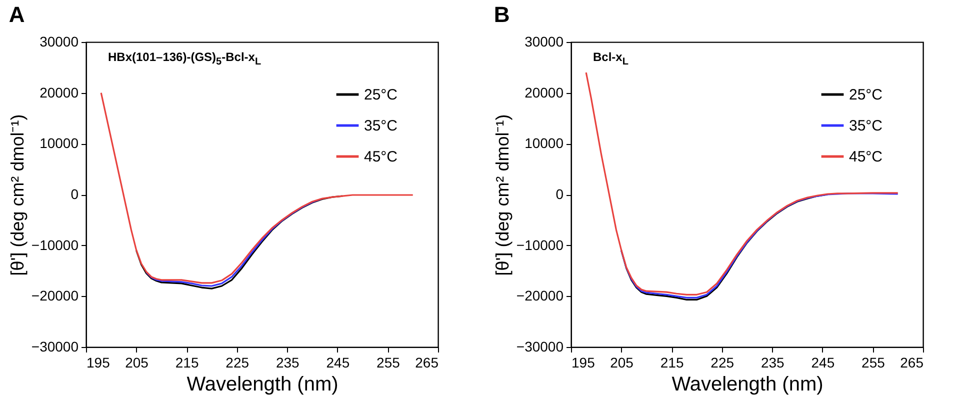 This screenshot has width=971, height=407. I want to click on annotation: HBx(101–136)-(GS)$_{5}$-Bcl-x$_{L}$, so click(185, 59).